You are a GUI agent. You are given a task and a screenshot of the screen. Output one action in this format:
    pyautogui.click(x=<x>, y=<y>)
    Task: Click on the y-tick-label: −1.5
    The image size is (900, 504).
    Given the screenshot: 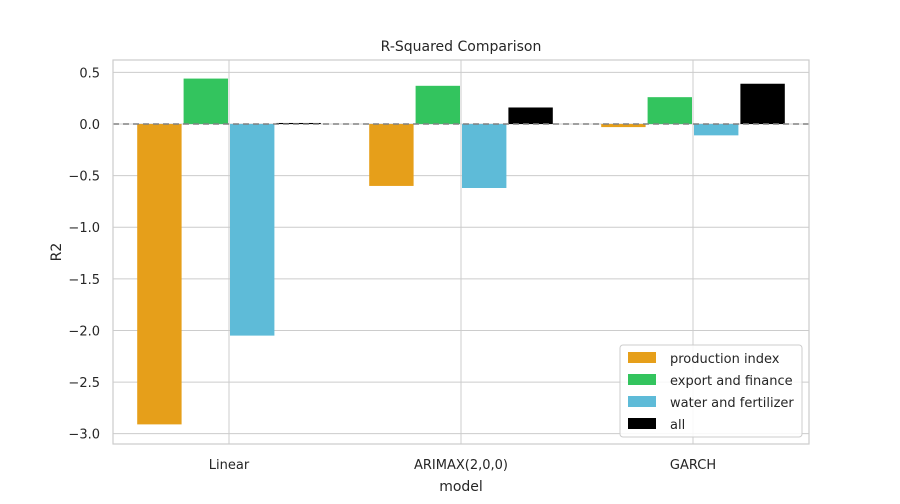 What is the action you would take?
    pyautogui.click(x=84, y=280)
    